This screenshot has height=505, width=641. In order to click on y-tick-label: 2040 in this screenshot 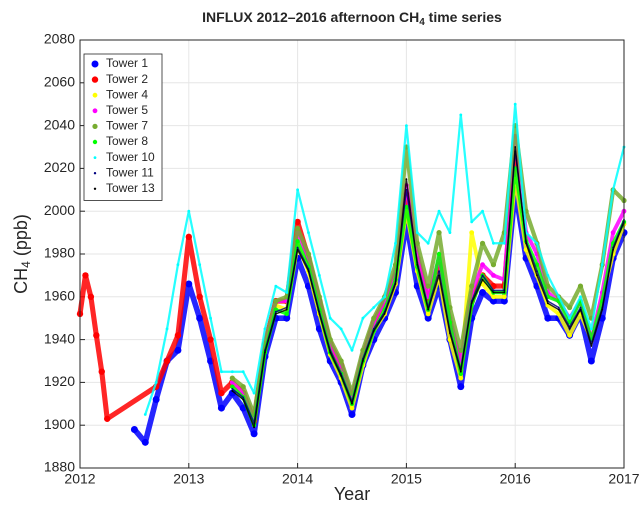, I will do `click(59, 124)`.